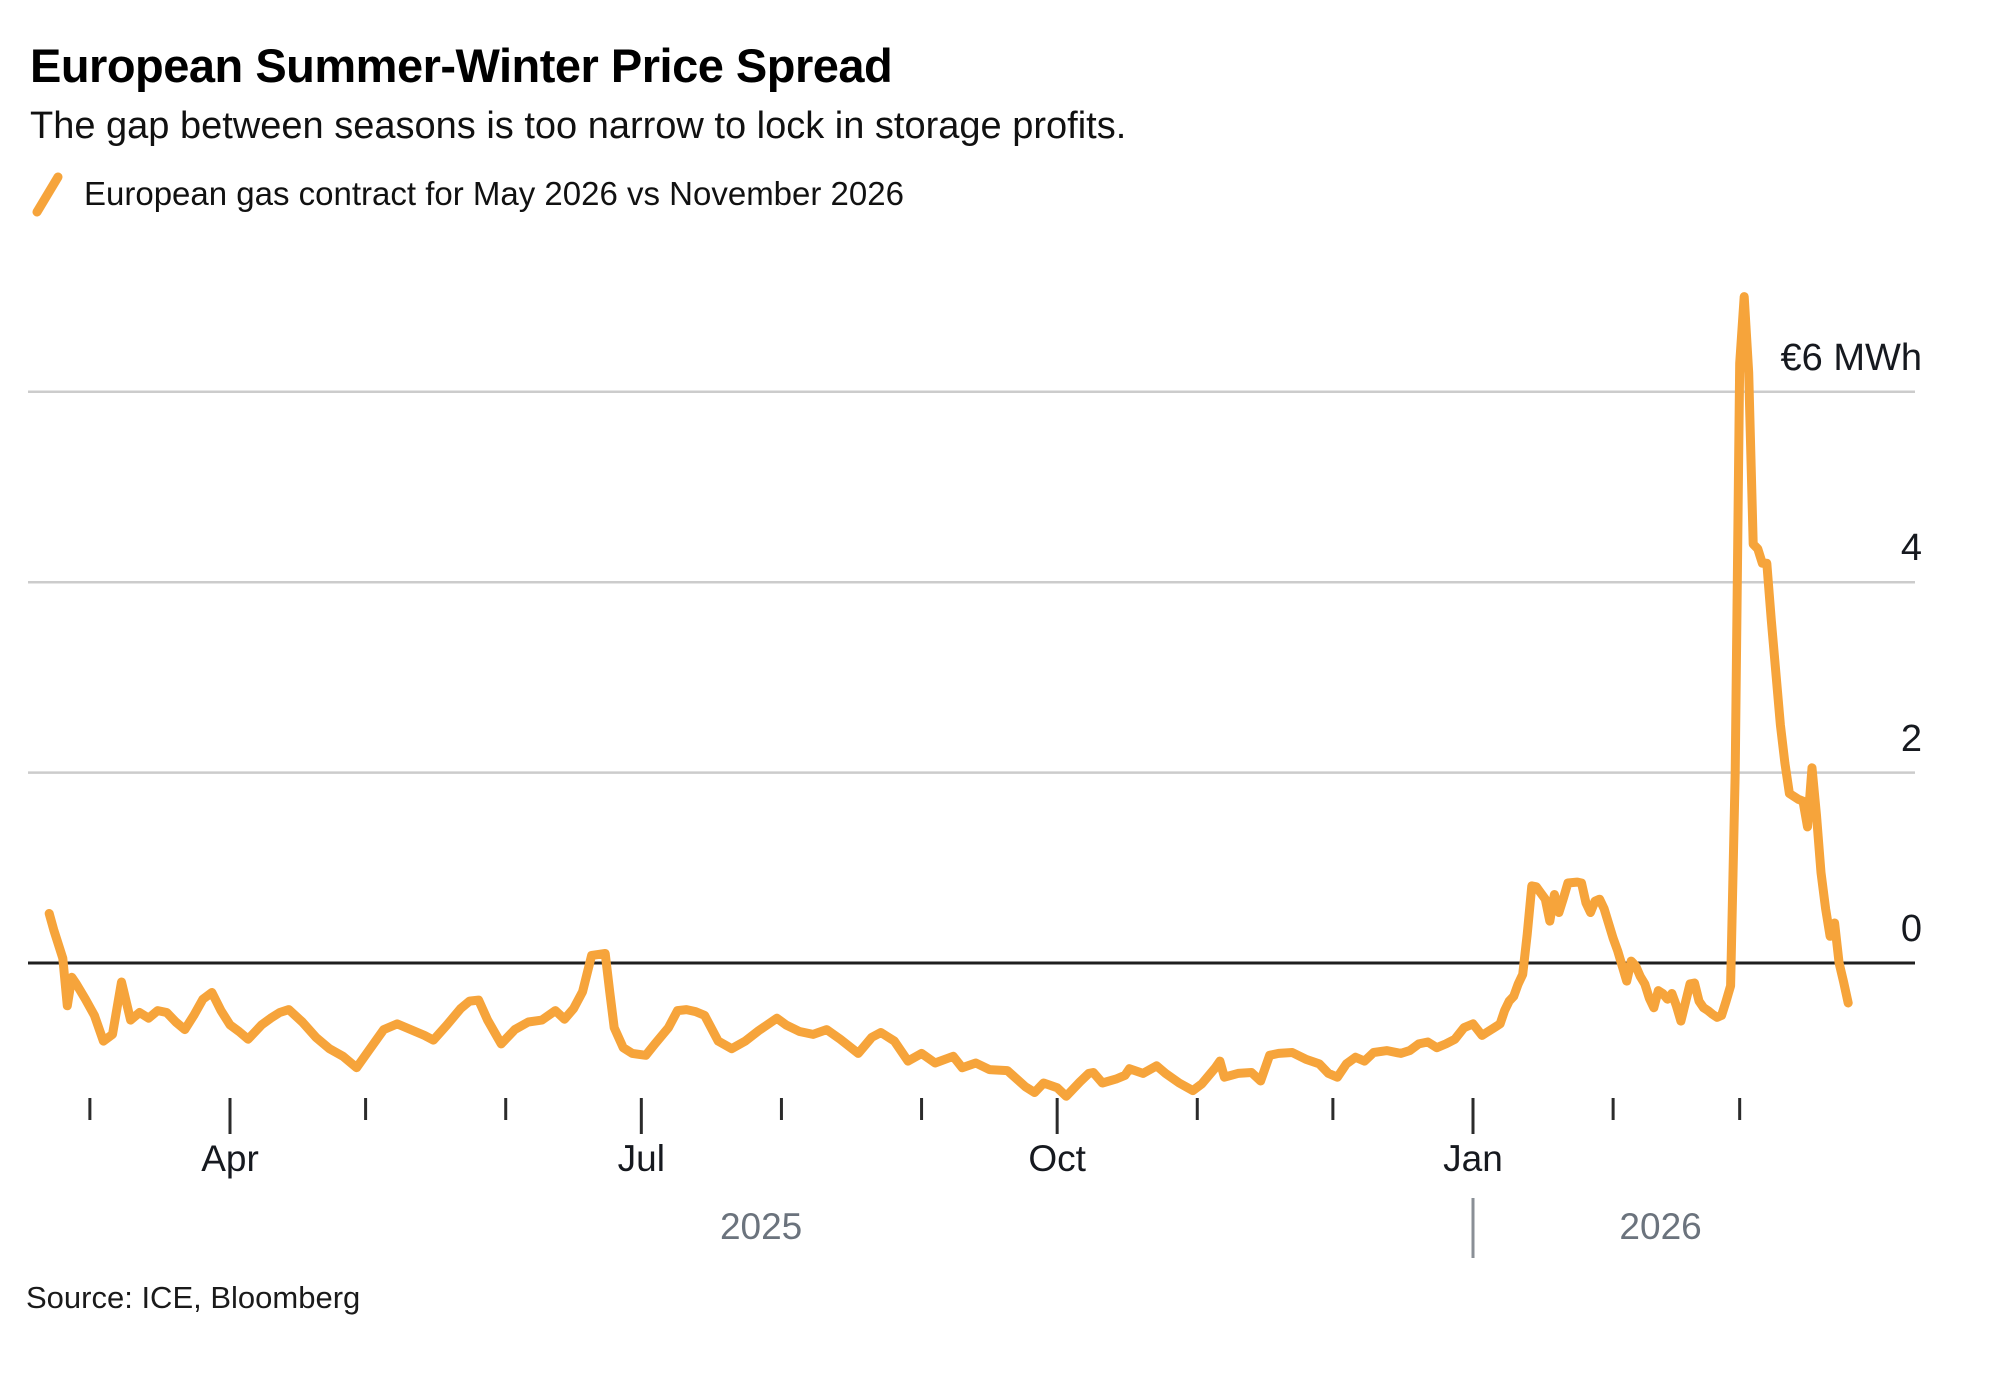 Image resolution: width=2000 pixels, height=1387 pixels. Describe the element at coordinates (461, 65) in the screenshot. I see `page-title: European Summer-Winter Price Spread` at that location.